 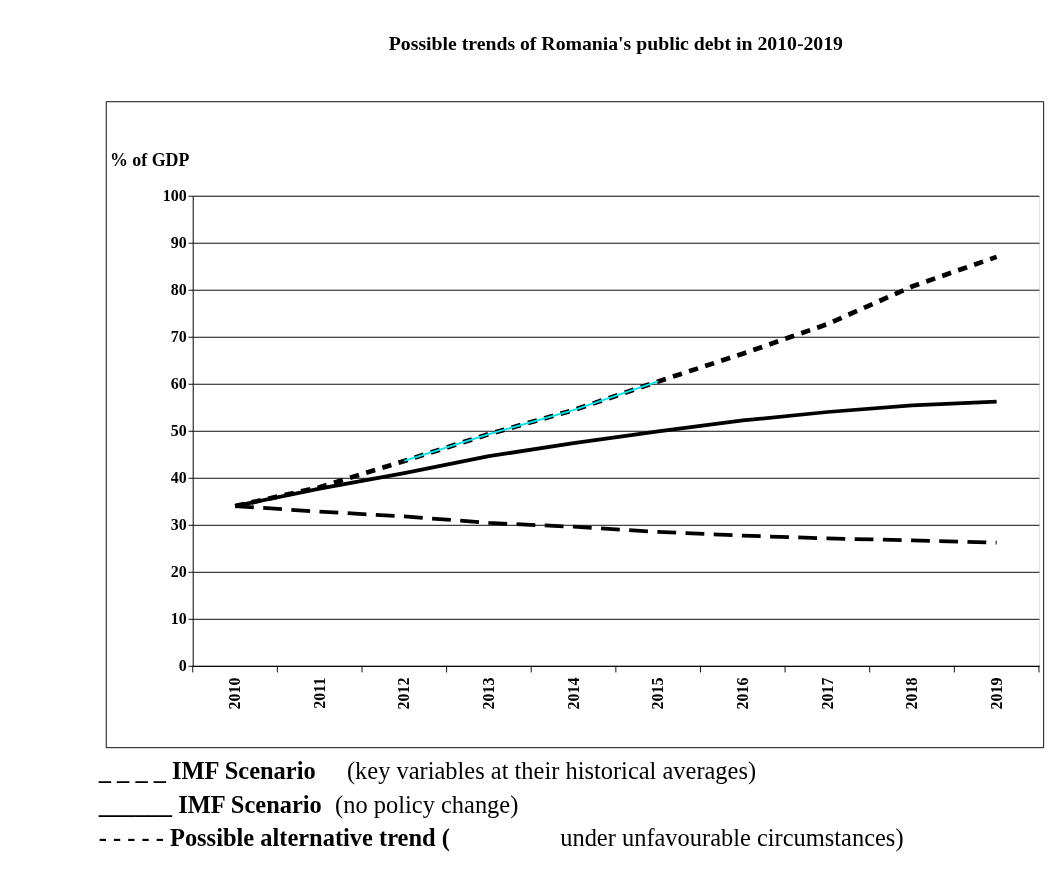 I want to click on y-tick-label: 50, so click(x=178, y=430).